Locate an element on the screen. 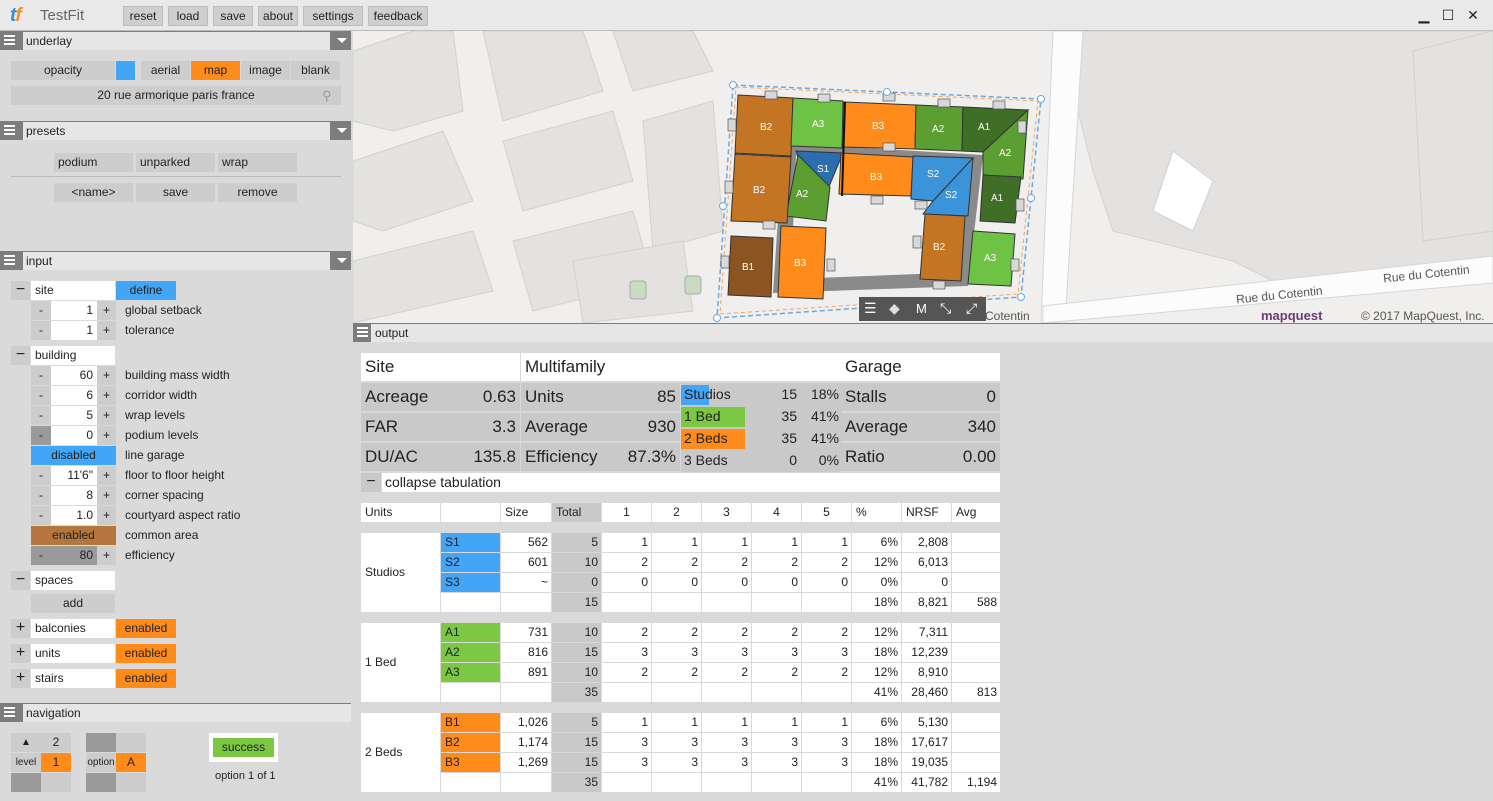 The image size is (1493, 801). corridor-width-value: 6 is located at coordinates (74, 395).